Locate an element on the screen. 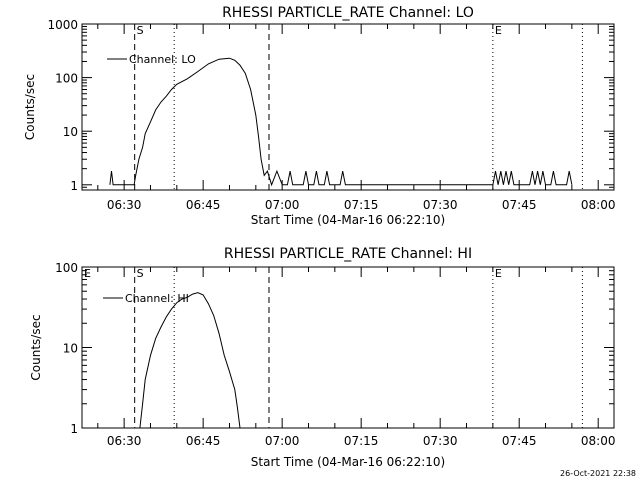 This screenshot has height=480, width=640. legend-label: Channel: HI is located at coordinates (157, 298).